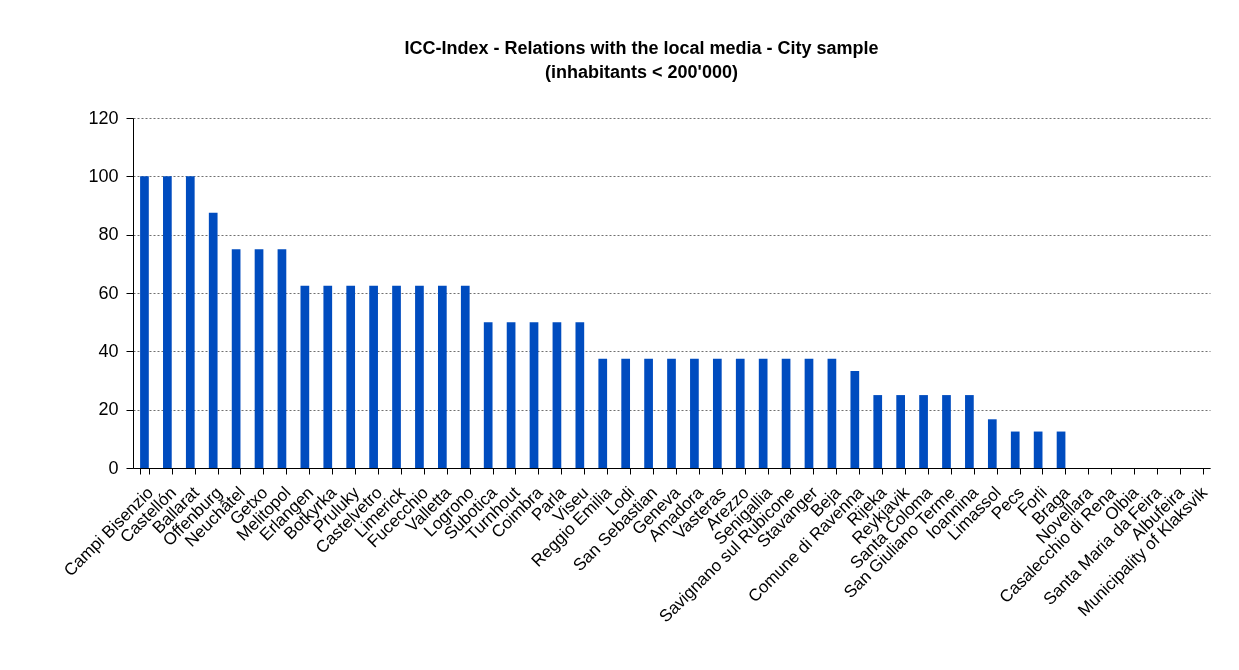  Describe the element at coordinates (108, 292) in the screenshot. I see `y-tick-label: 60` at that location.